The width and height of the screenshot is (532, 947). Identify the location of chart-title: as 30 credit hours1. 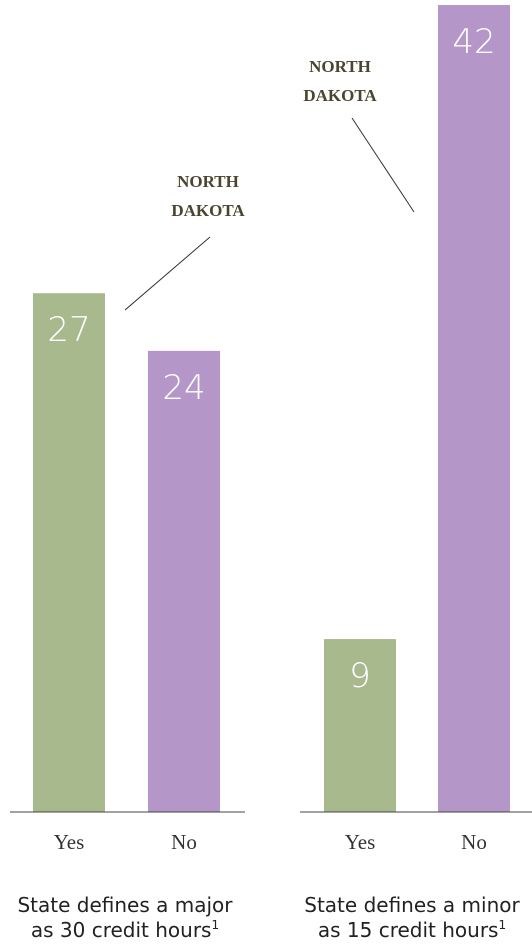
(125, 930).